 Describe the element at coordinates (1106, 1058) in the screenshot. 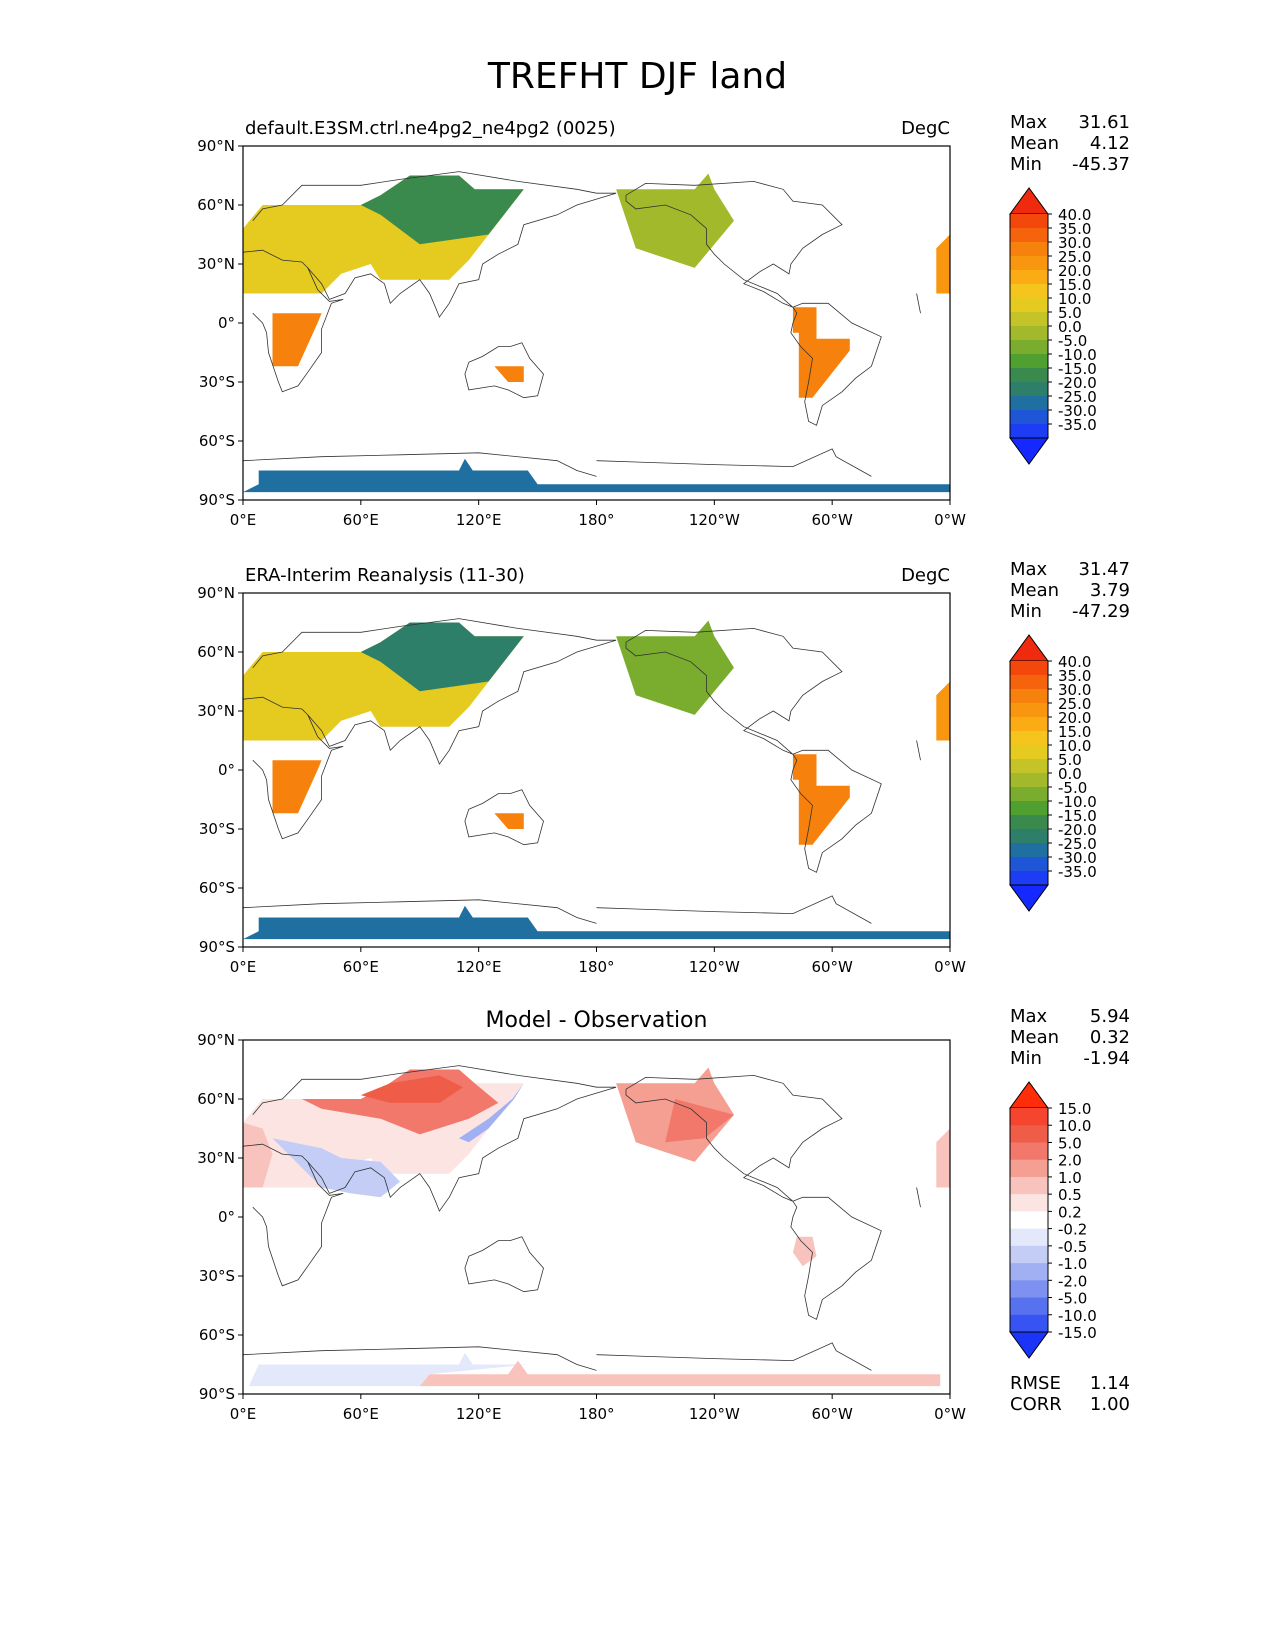

I see `stat-value-min: -1.94` at that location.